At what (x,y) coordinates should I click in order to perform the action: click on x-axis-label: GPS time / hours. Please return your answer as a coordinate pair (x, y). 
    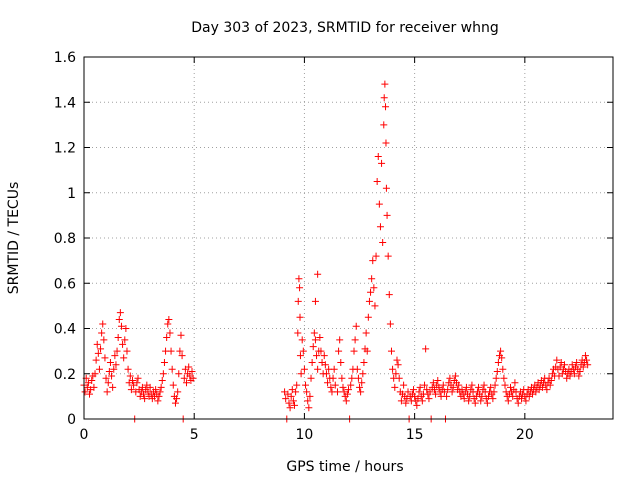
    Looking at the image, I should click on (344, 467).